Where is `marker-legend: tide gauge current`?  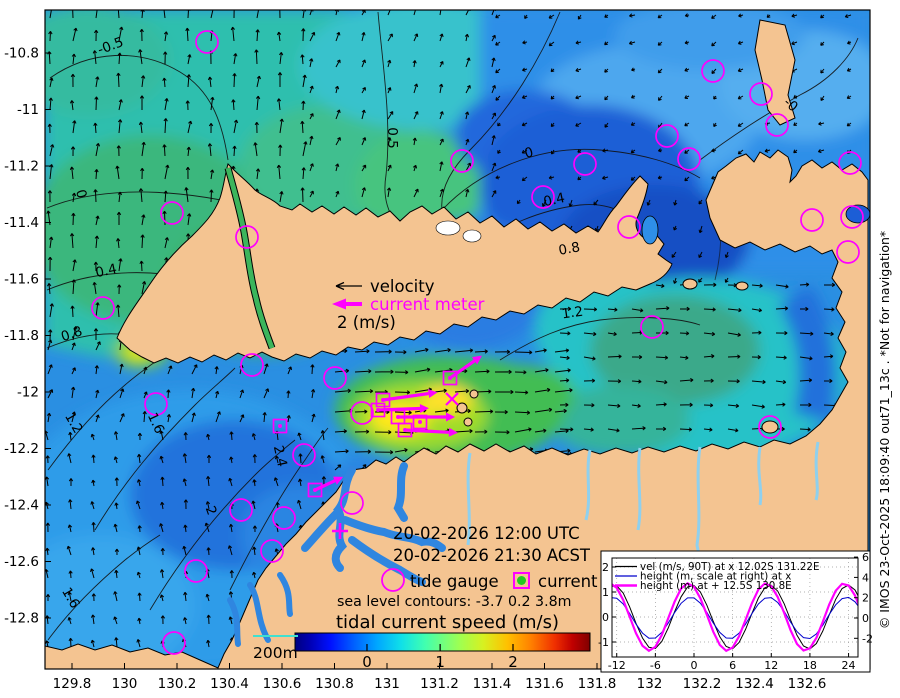 marker-legend: tide gauge current is located at coordinates (489, 580).